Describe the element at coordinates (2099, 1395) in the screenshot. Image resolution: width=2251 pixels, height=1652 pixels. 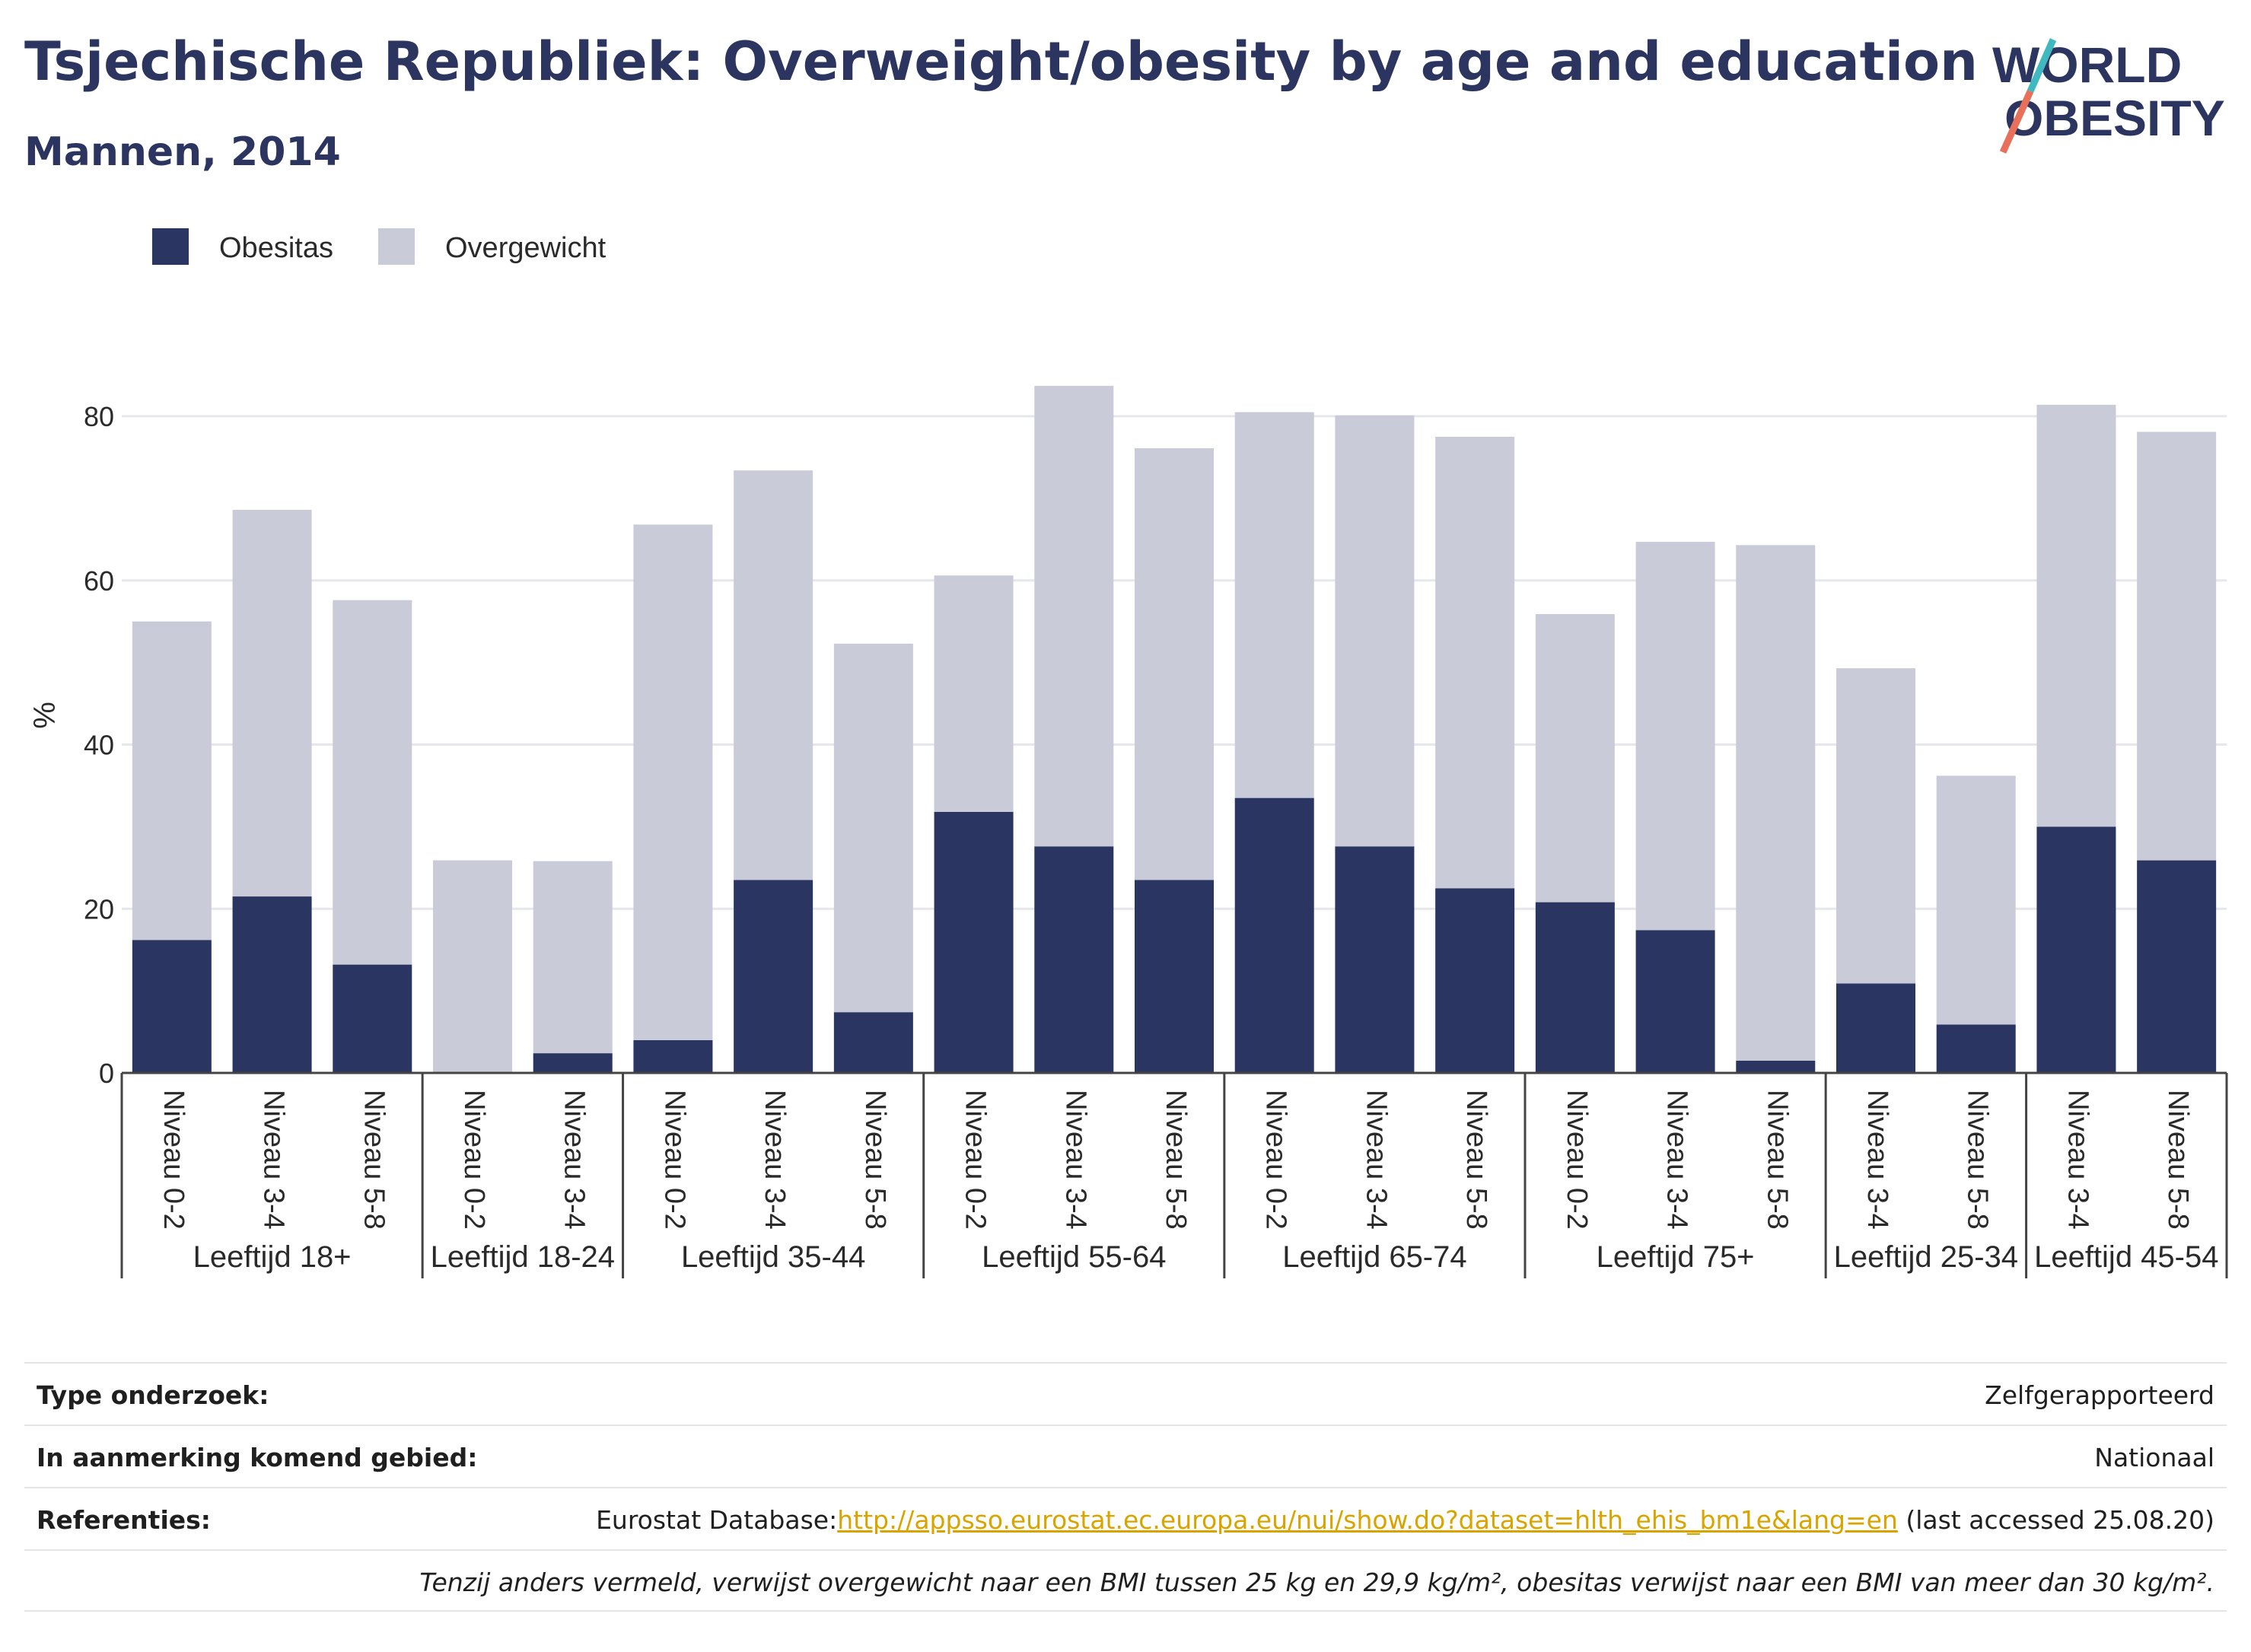
I see `meta-value: Zelfgerapporteerd` at that location.